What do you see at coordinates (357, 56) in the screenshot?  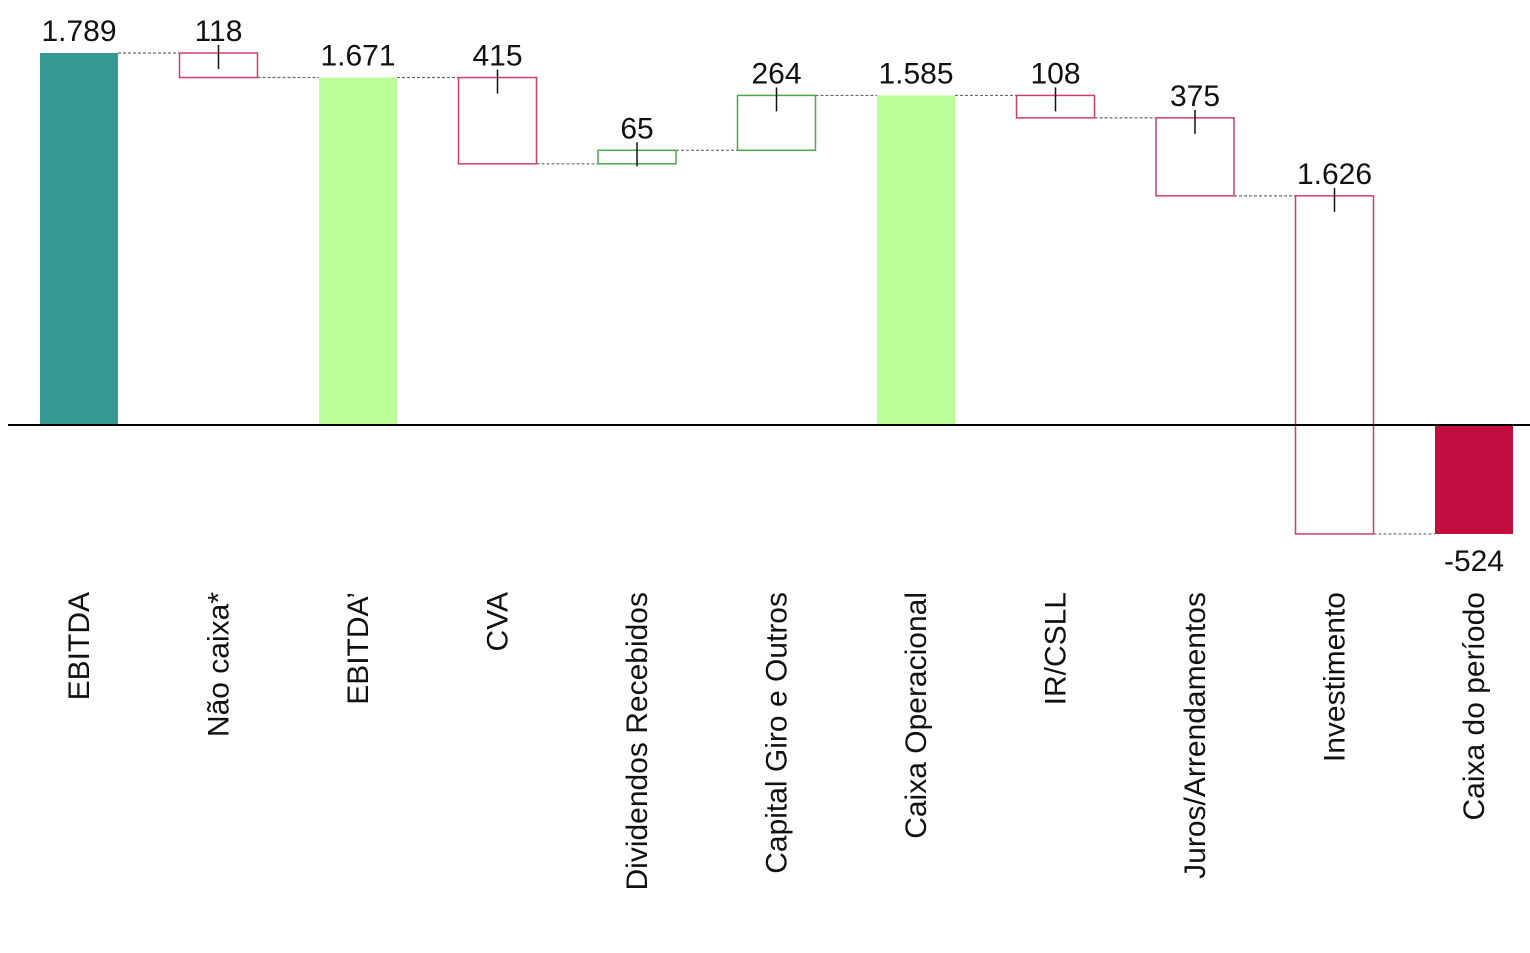 I see `value-label-3: 1.671` at bounding box center [357, 56].